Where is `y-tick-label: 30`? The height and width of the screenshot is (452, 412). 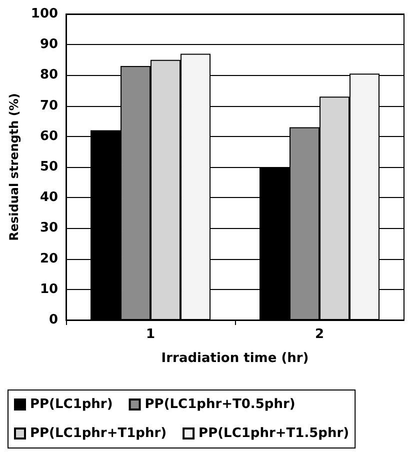 y-tick-label: 30 is located at coordinates (49, 228).